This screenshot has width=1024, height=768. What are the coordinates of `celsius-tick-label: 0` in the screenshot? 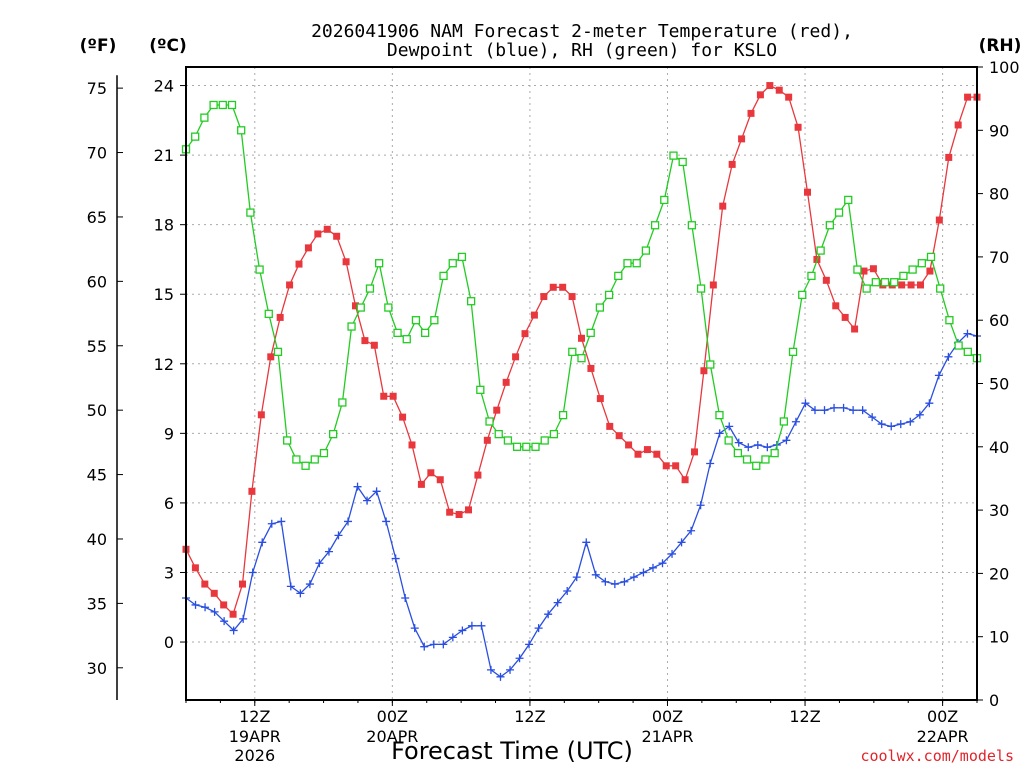 It's located at (169, 642).